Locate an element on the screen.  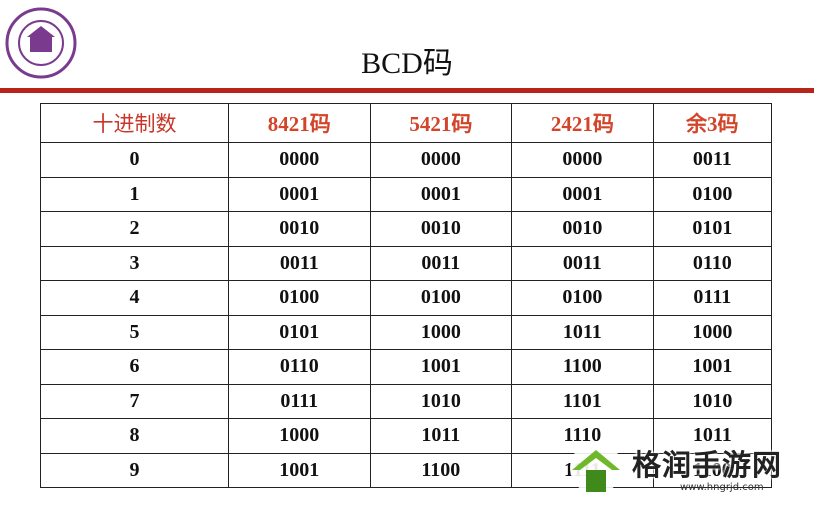
table-row: 7 0111 1010 1101 1010 is located at coordinates (406, 401).